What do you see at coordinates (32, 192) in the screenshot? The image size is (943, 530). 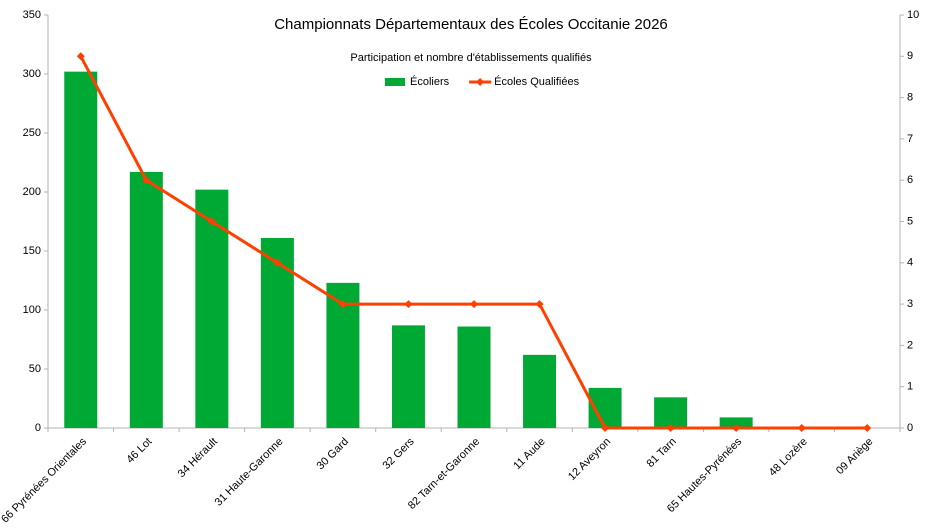 I see `y-tick-label: 200` at bounding box center [32, 192].